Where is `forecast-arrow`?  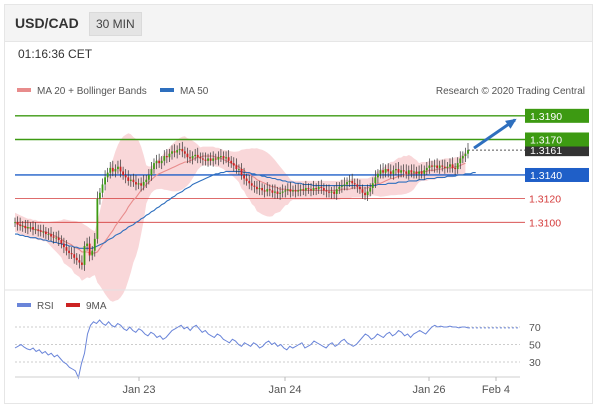
forecast-arrow is located at coordinates (495, 134).